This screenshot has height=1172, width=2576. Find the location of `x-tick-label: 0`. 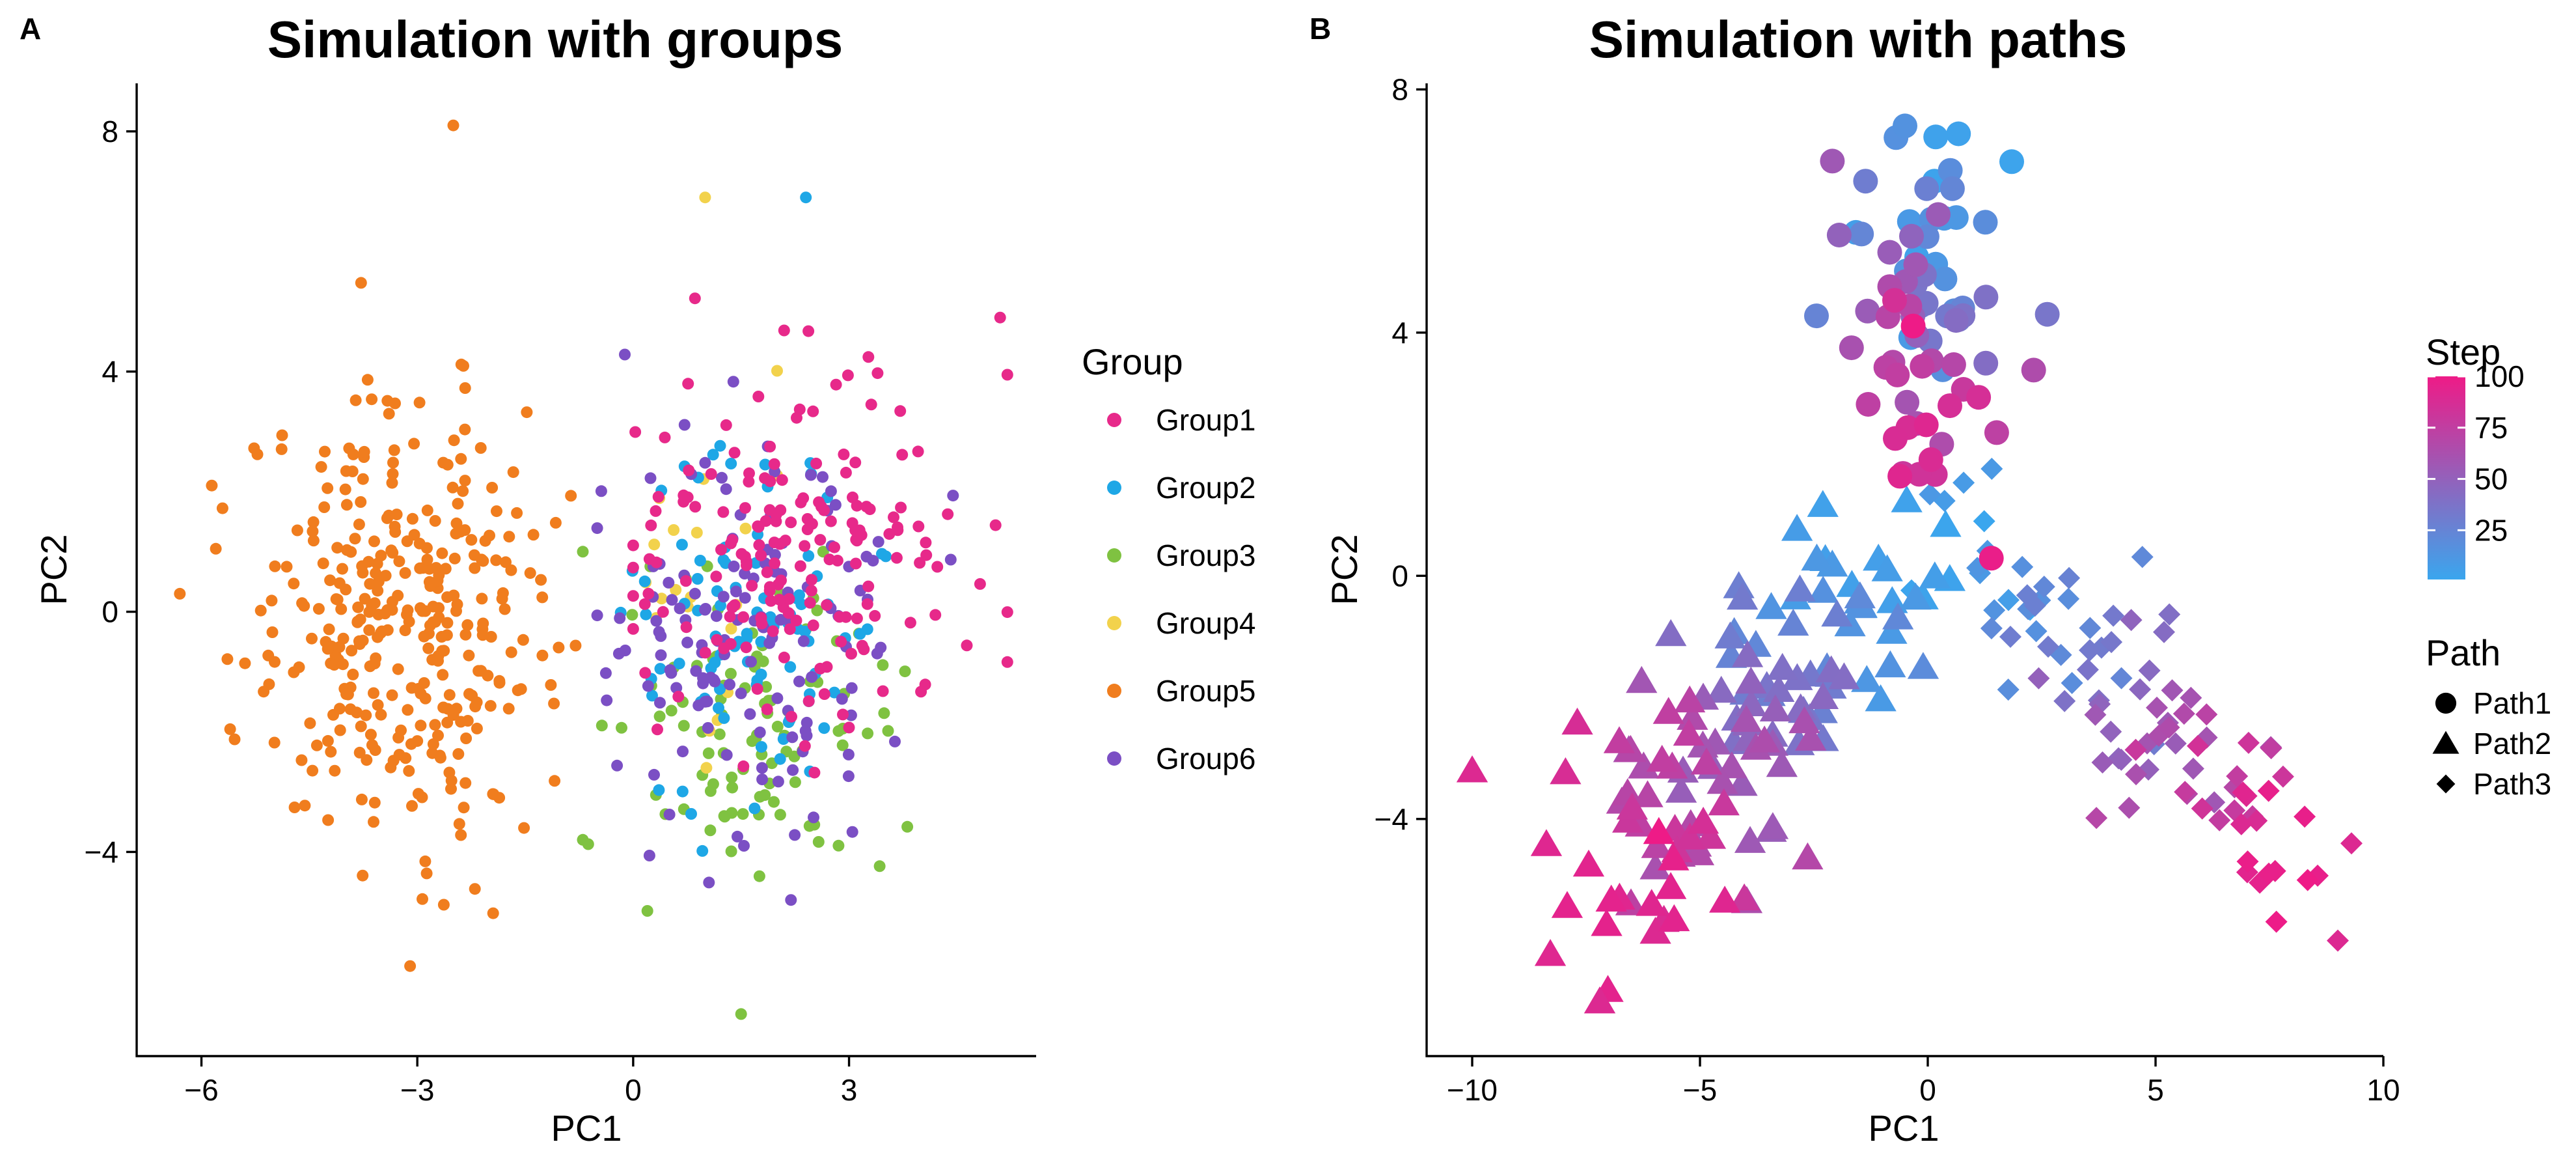

x-tick-label: 0 is located at coordinates (1927, 1090).